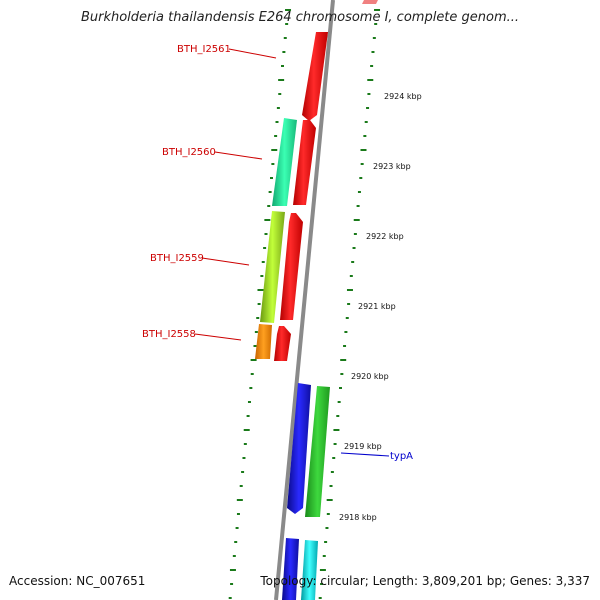 Image resolution: width=600 pixels, height=600 pixels. What do you see at coordinates (403, 96) in the screenshot?
I see `kbp-label-2924: 2924 kbp` at bounding box center [403, 96].